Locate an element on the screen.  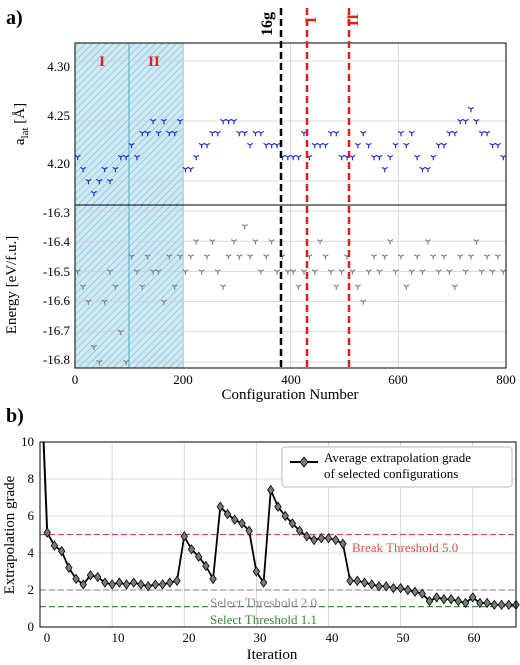
select-threshold-1-label: Select Threshold 1.1 is located at coordinates (263, 619).